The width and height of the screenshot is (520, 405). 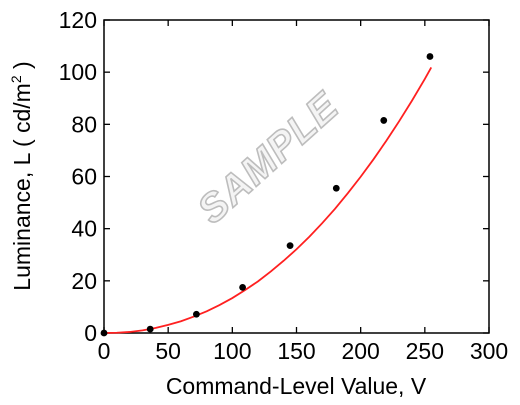 What do you see at coordinates (232, 351) in the screenshot?
I see `x-tick-label: 100` at bounding box center [232, 351].